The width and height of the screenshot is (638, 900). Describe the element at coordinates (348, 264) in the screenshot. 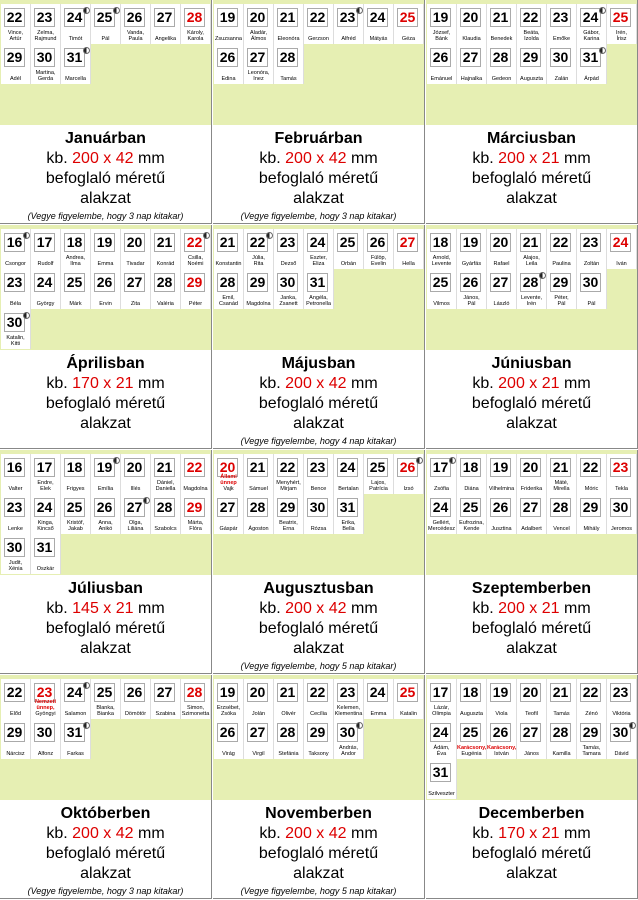

I see `name: Orbán` at that location.